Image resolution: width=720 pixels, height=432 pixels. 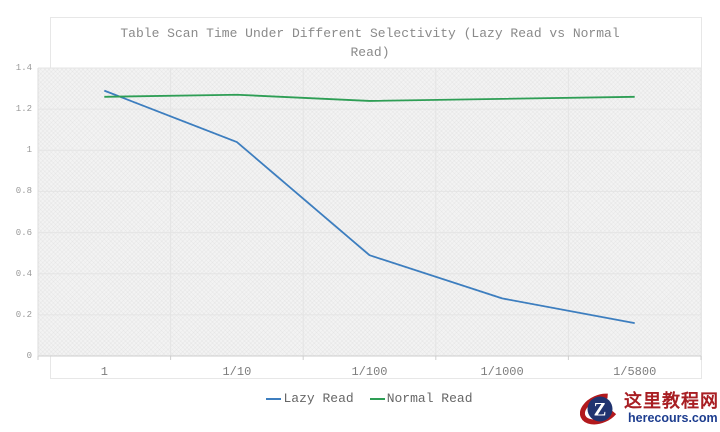 What do you see at coordinates (318, 398) in the screenshot?
I see `legend-label: Lazy Read` at bounding box center [318, 398].